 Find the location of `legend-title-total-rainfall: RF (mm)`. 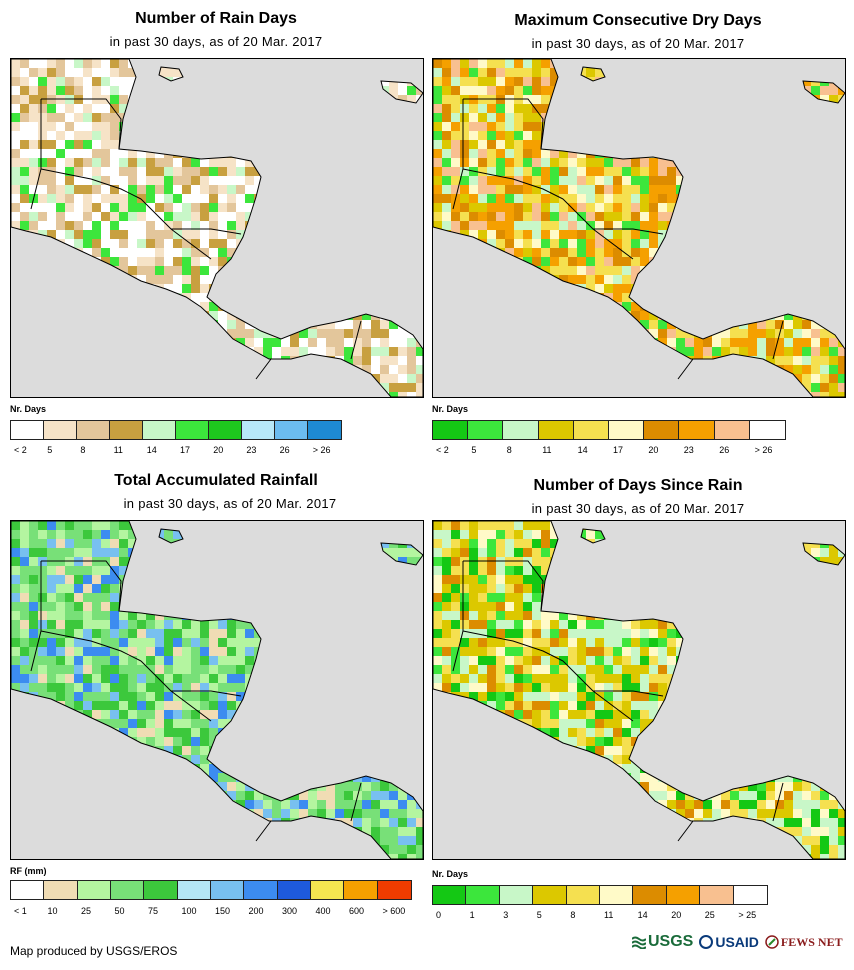

legend-title-total-rainfall: RF (mm) is located at coordinates (28, 871).